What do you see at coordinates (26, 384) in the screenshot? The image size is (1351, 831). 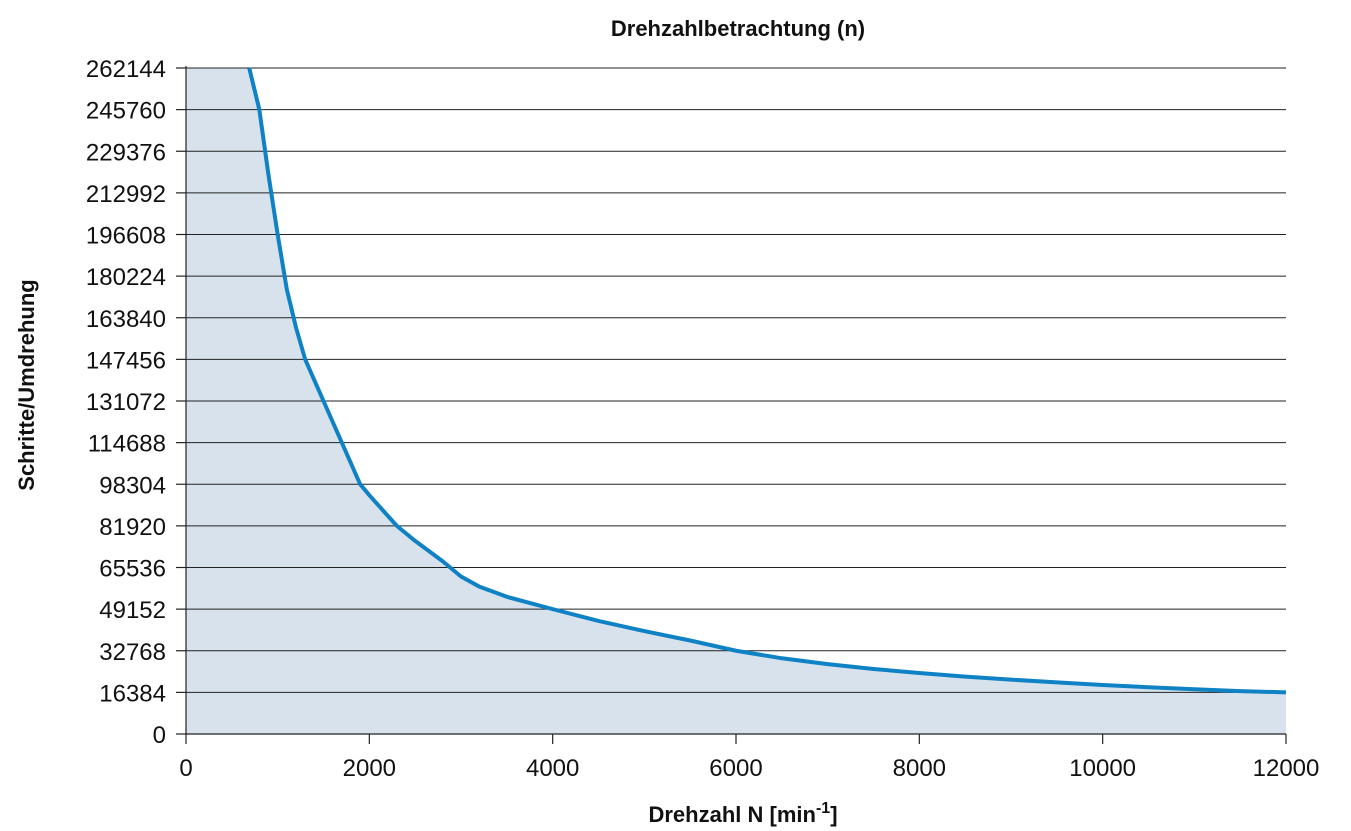 I see `y-axis-label: Schritte/Umdrehung` at bounding box center [26, 384].